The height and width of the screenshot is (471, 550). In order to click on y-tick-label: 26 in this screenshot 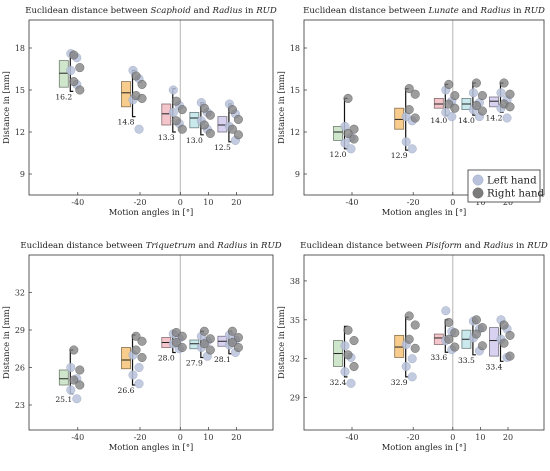, I will do `click(20, 368)`.